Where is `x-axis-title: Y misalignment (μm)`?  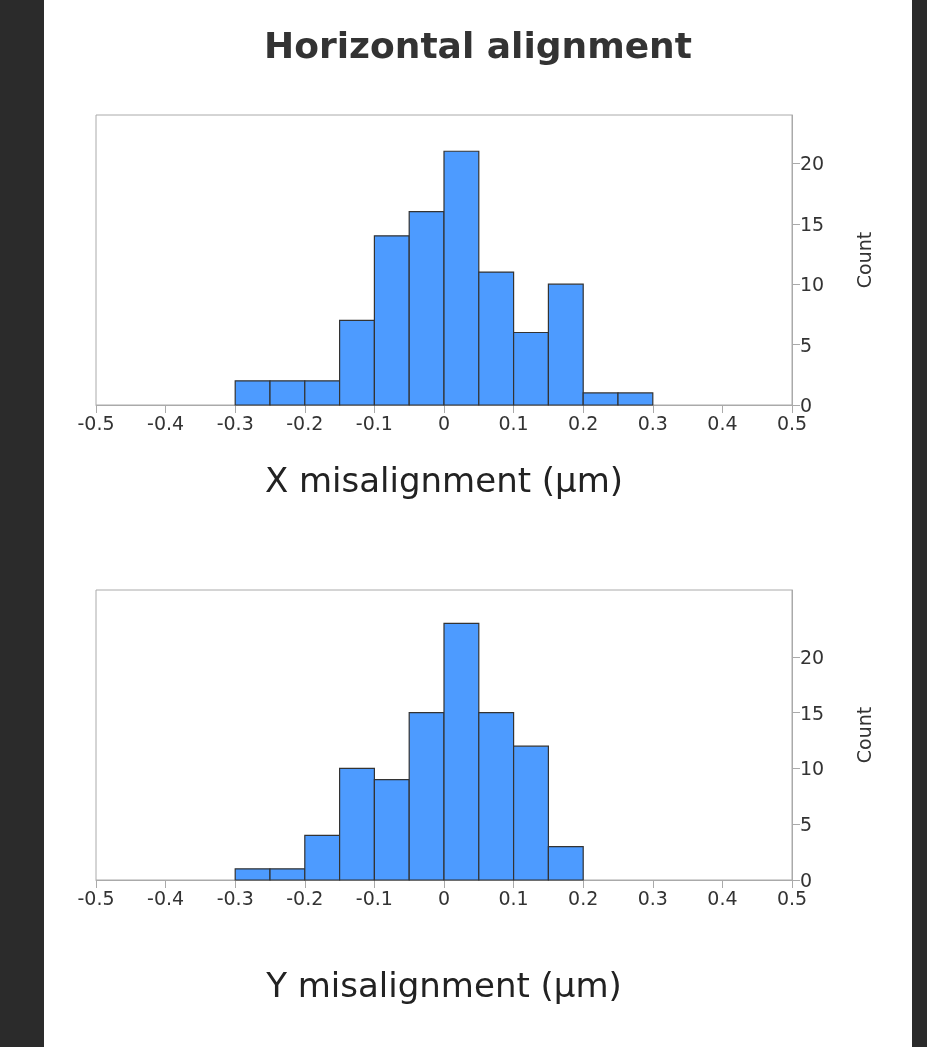 x-axis-title: Y misalignment (μm) is located at coordinates (443, 985).